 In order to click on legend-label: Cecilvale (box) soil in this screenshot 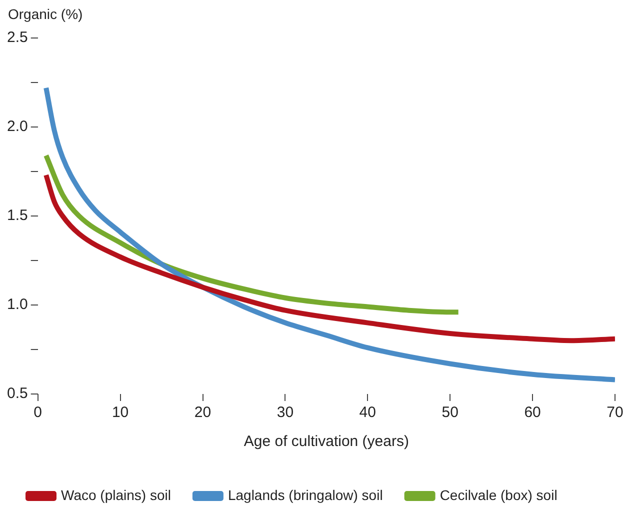, I will do `click(499, 494)`.